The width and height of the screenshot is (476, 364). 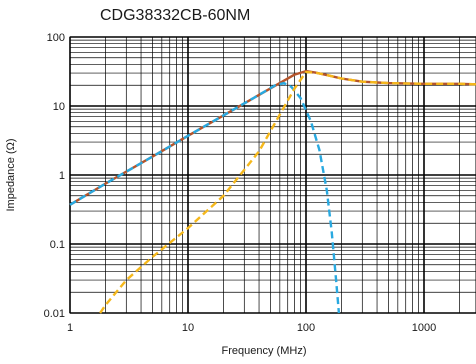 I want to click on x-tick-label: 1000, so click(x=424, y=328).